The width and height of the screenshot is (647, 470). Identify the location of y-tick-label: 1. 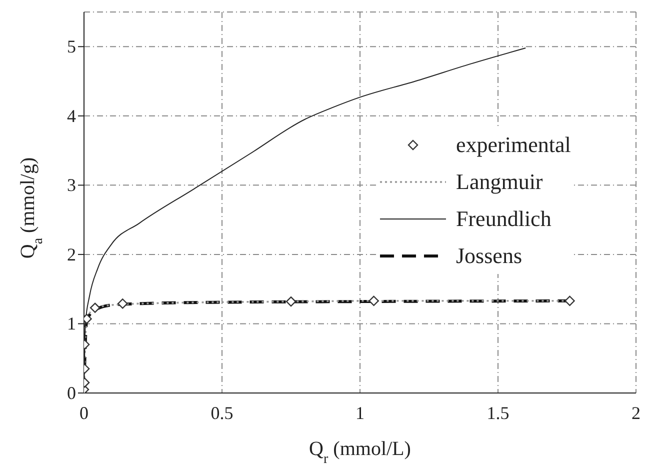
(71, 324).